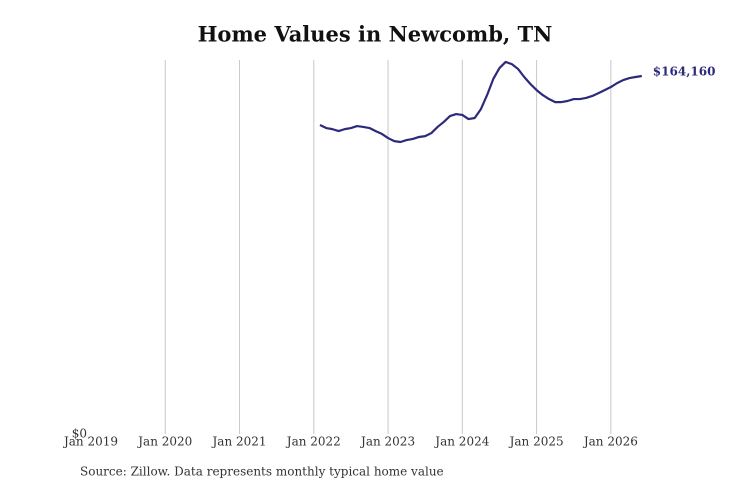  I want to click on value-label: $164,160, so click(684, 72).